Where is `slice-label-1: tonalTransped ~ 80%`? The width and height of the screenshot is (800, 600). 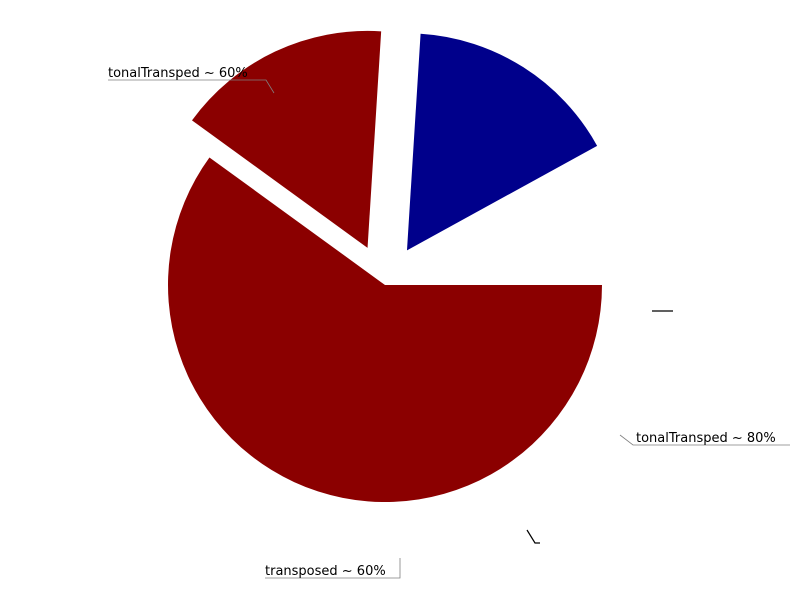
slice-label-1: tonalTransped ~ 80% is located at coordinates (706, 438).